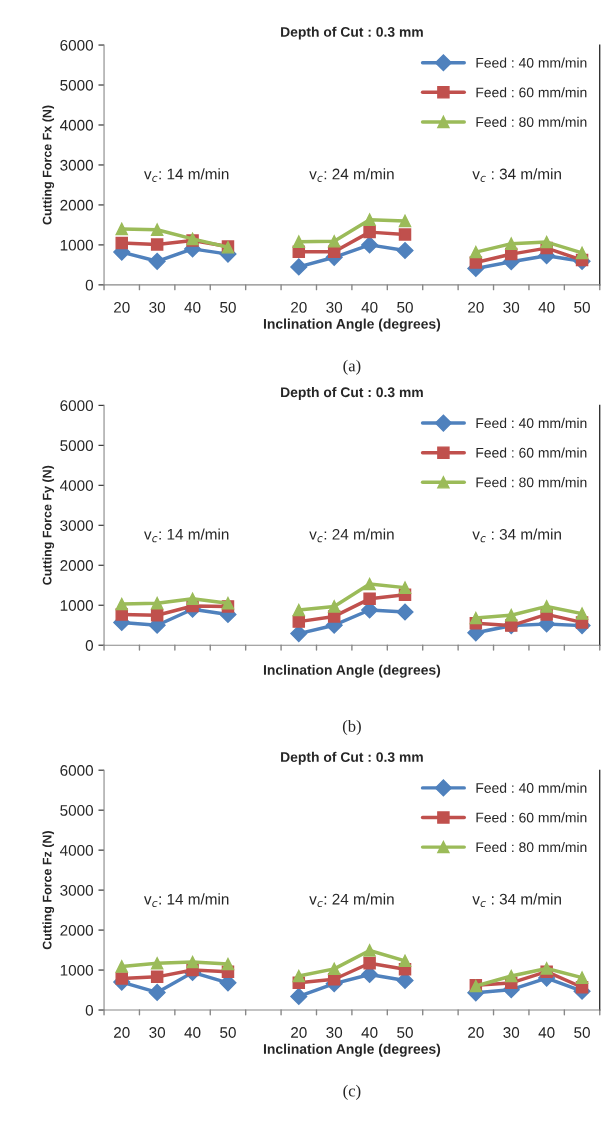  What do you see at coordinates (48, 165) in the screenshot?
I see `y-axis-title: Cutting Force Fx (N)` at bounding box center [48, 165].